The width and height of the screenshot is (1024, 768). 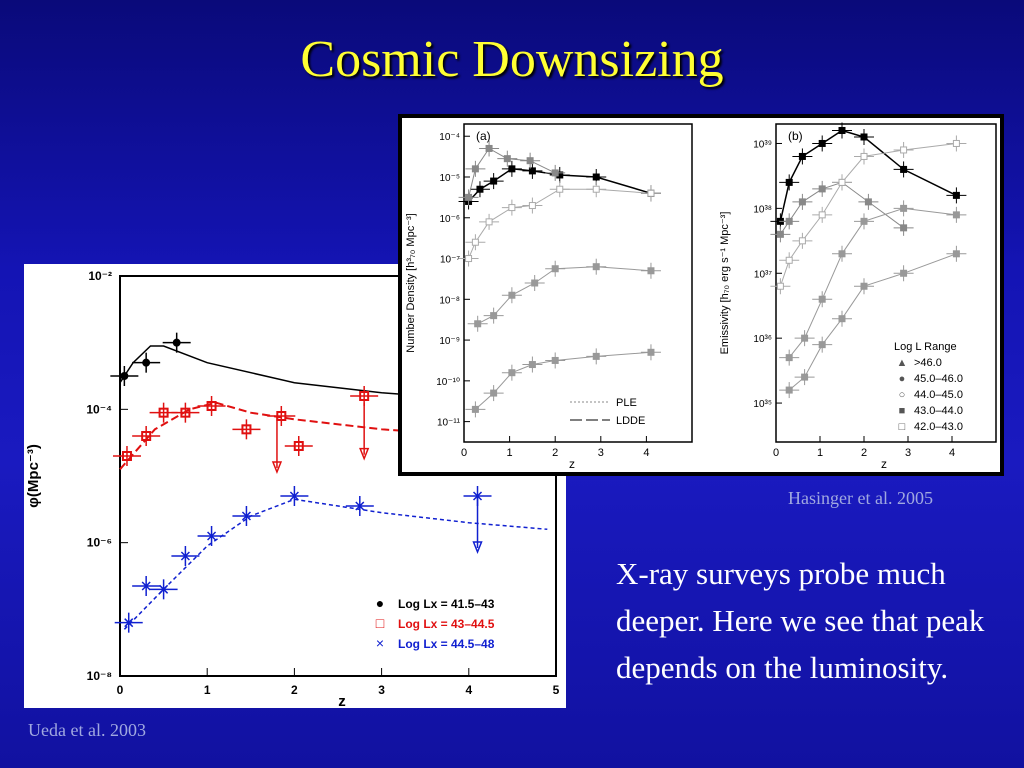 I want to click on ueda-ytick-label: 10⁻⁴, so click(x=99, y=409).